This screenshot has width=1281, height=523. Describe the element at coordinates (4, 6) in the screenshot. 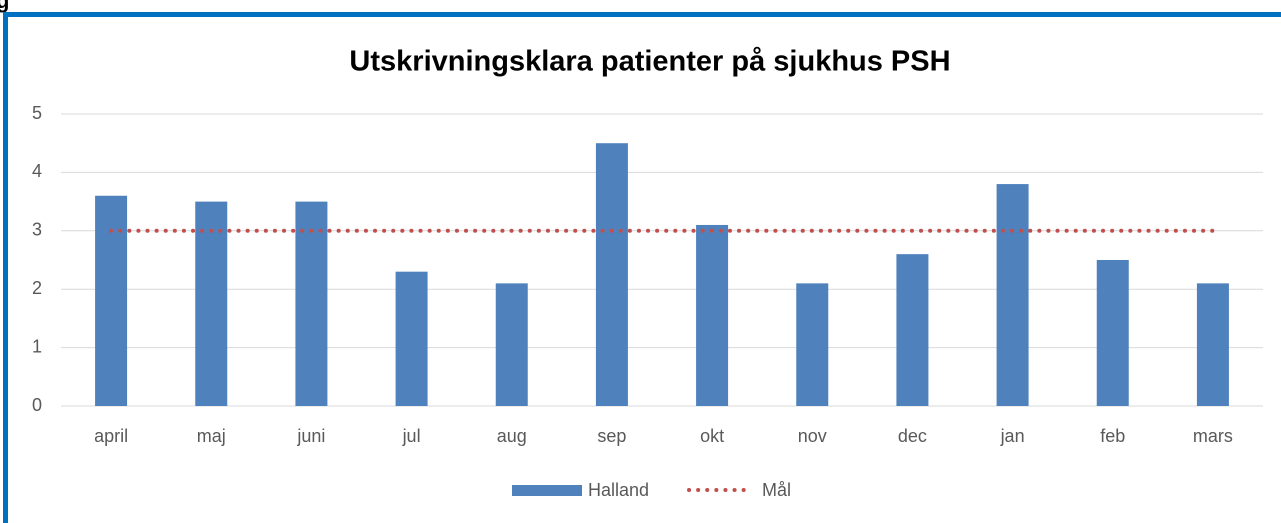

I see `header-fragment: g` at that location.